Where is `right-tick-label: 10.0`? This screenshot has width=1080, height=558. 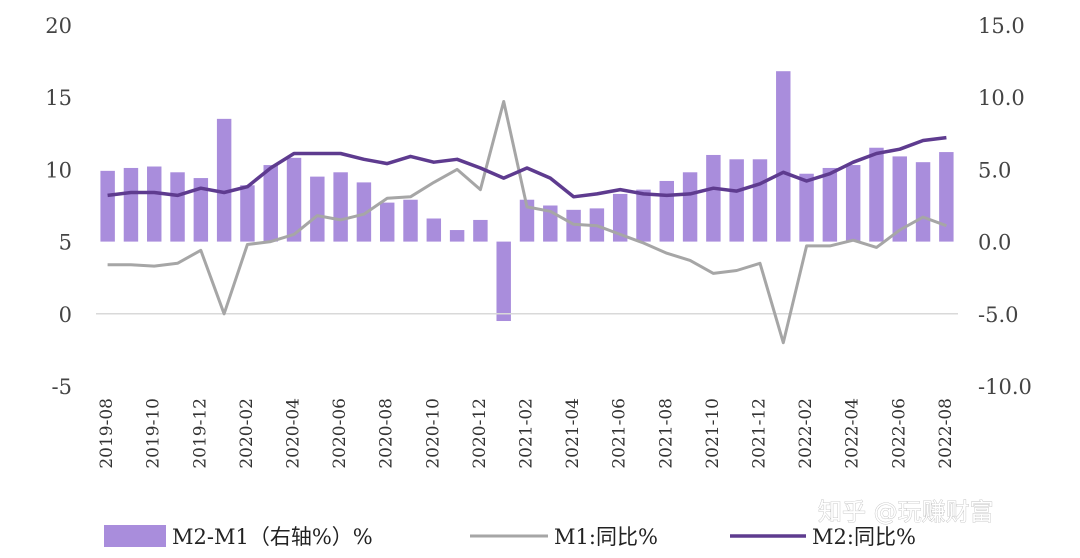
right-tick-label: 10.0 is located at coordinates (1001, 98).